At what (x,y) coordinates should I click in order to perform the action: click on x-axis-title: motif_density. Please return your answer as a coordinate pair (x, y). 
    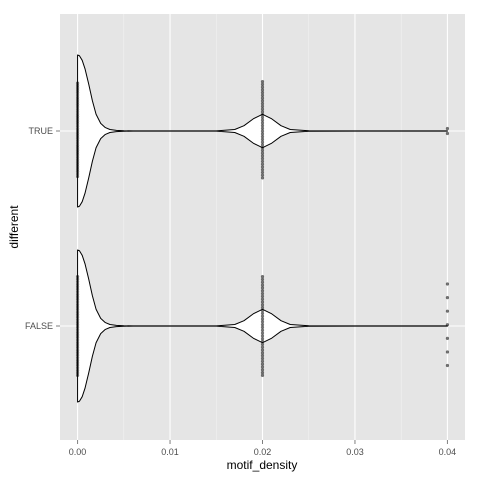
    Looking at the image, I should click on (262, 465).